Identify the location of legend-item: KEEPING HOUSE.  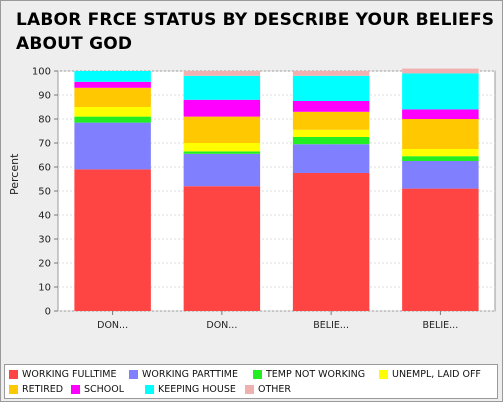
(190, 389).